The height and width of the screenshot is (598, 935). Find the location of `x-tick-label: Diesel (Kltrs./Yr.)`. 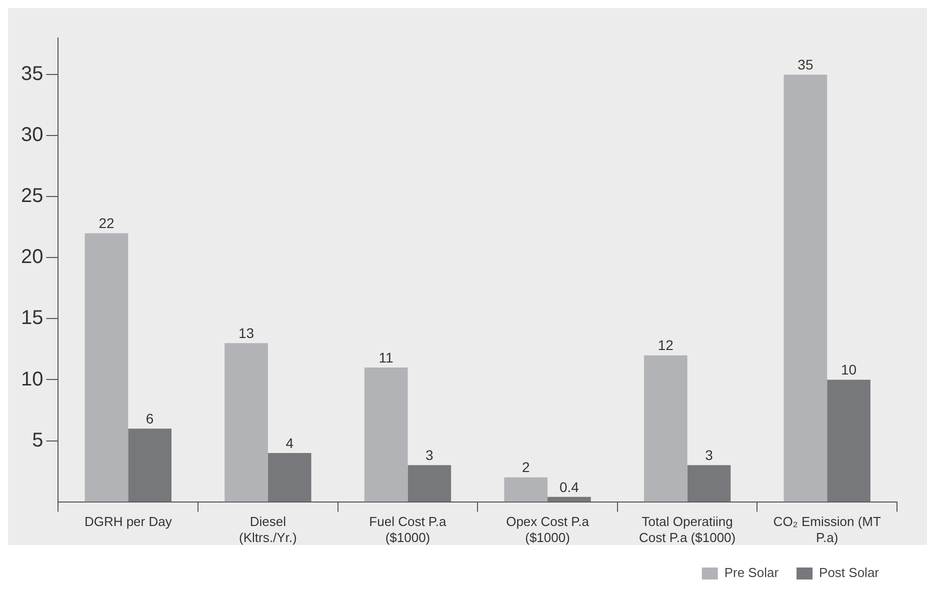

x-tick-label: Diesel (Kltrs./Yr.) is located at coordinates (268, 529).